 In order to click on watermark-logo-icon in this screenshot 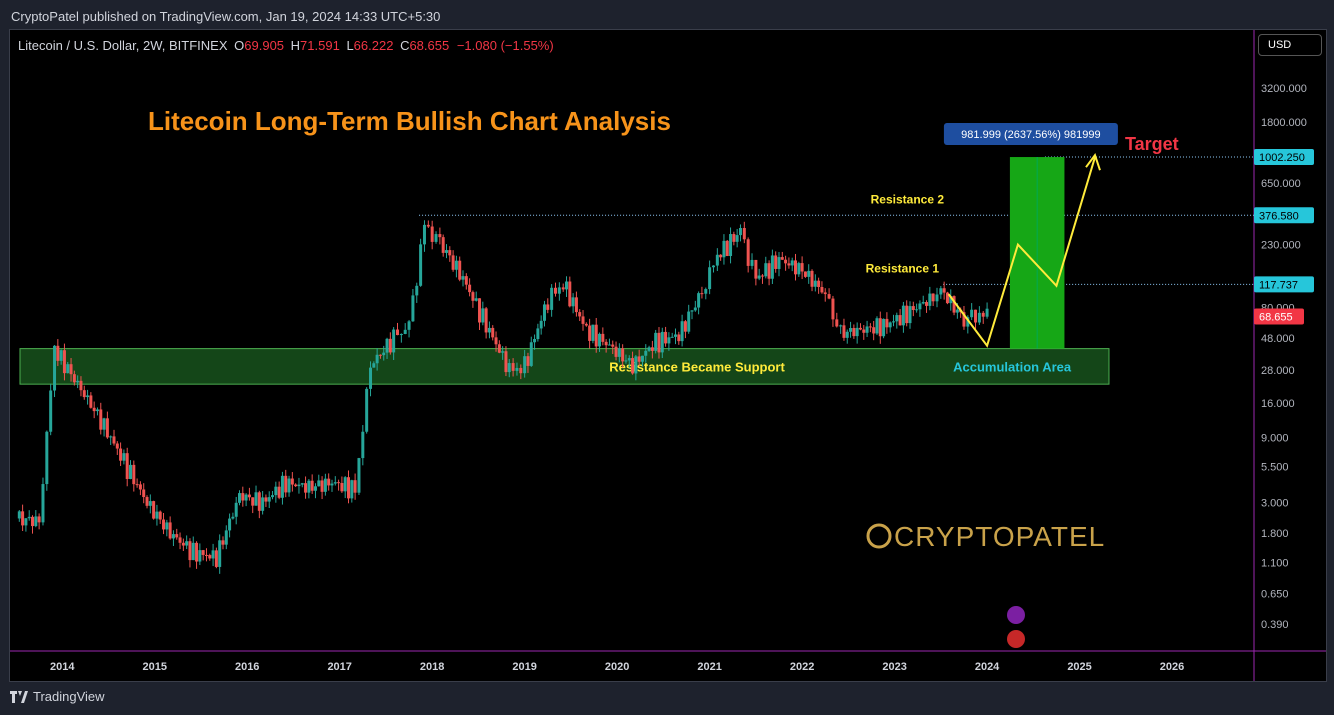, I will do `click(879, 536)`.